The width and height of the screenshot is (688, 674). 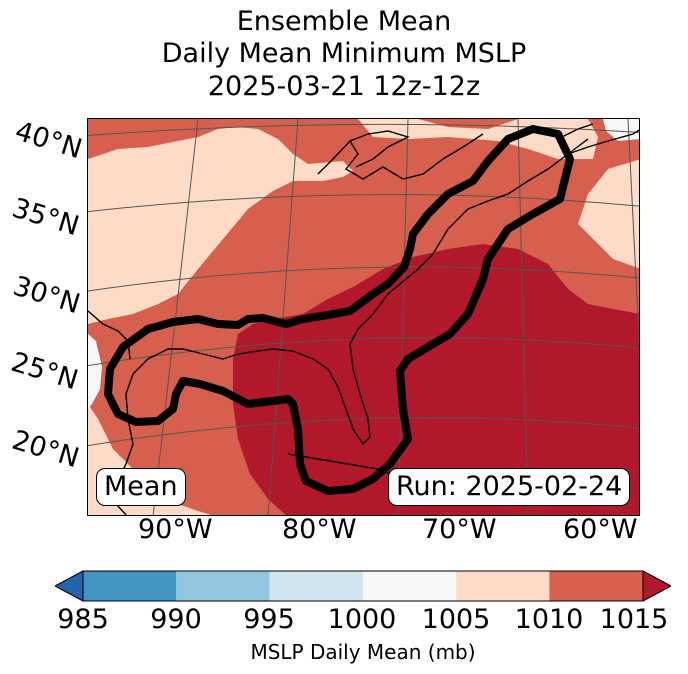 What do you see at coordinates (608, 214) in the screenshot?
I see `field-1005-1010-northeast` at bounding box center [608, 214].